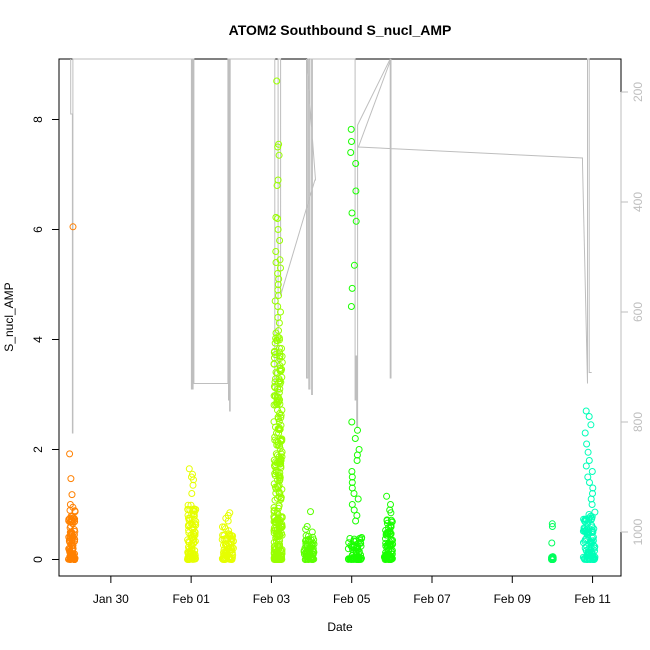 The height and width of the screenshot is (650, 650). I want to click on x-tick-label: Feb 11, so click(592, 599).